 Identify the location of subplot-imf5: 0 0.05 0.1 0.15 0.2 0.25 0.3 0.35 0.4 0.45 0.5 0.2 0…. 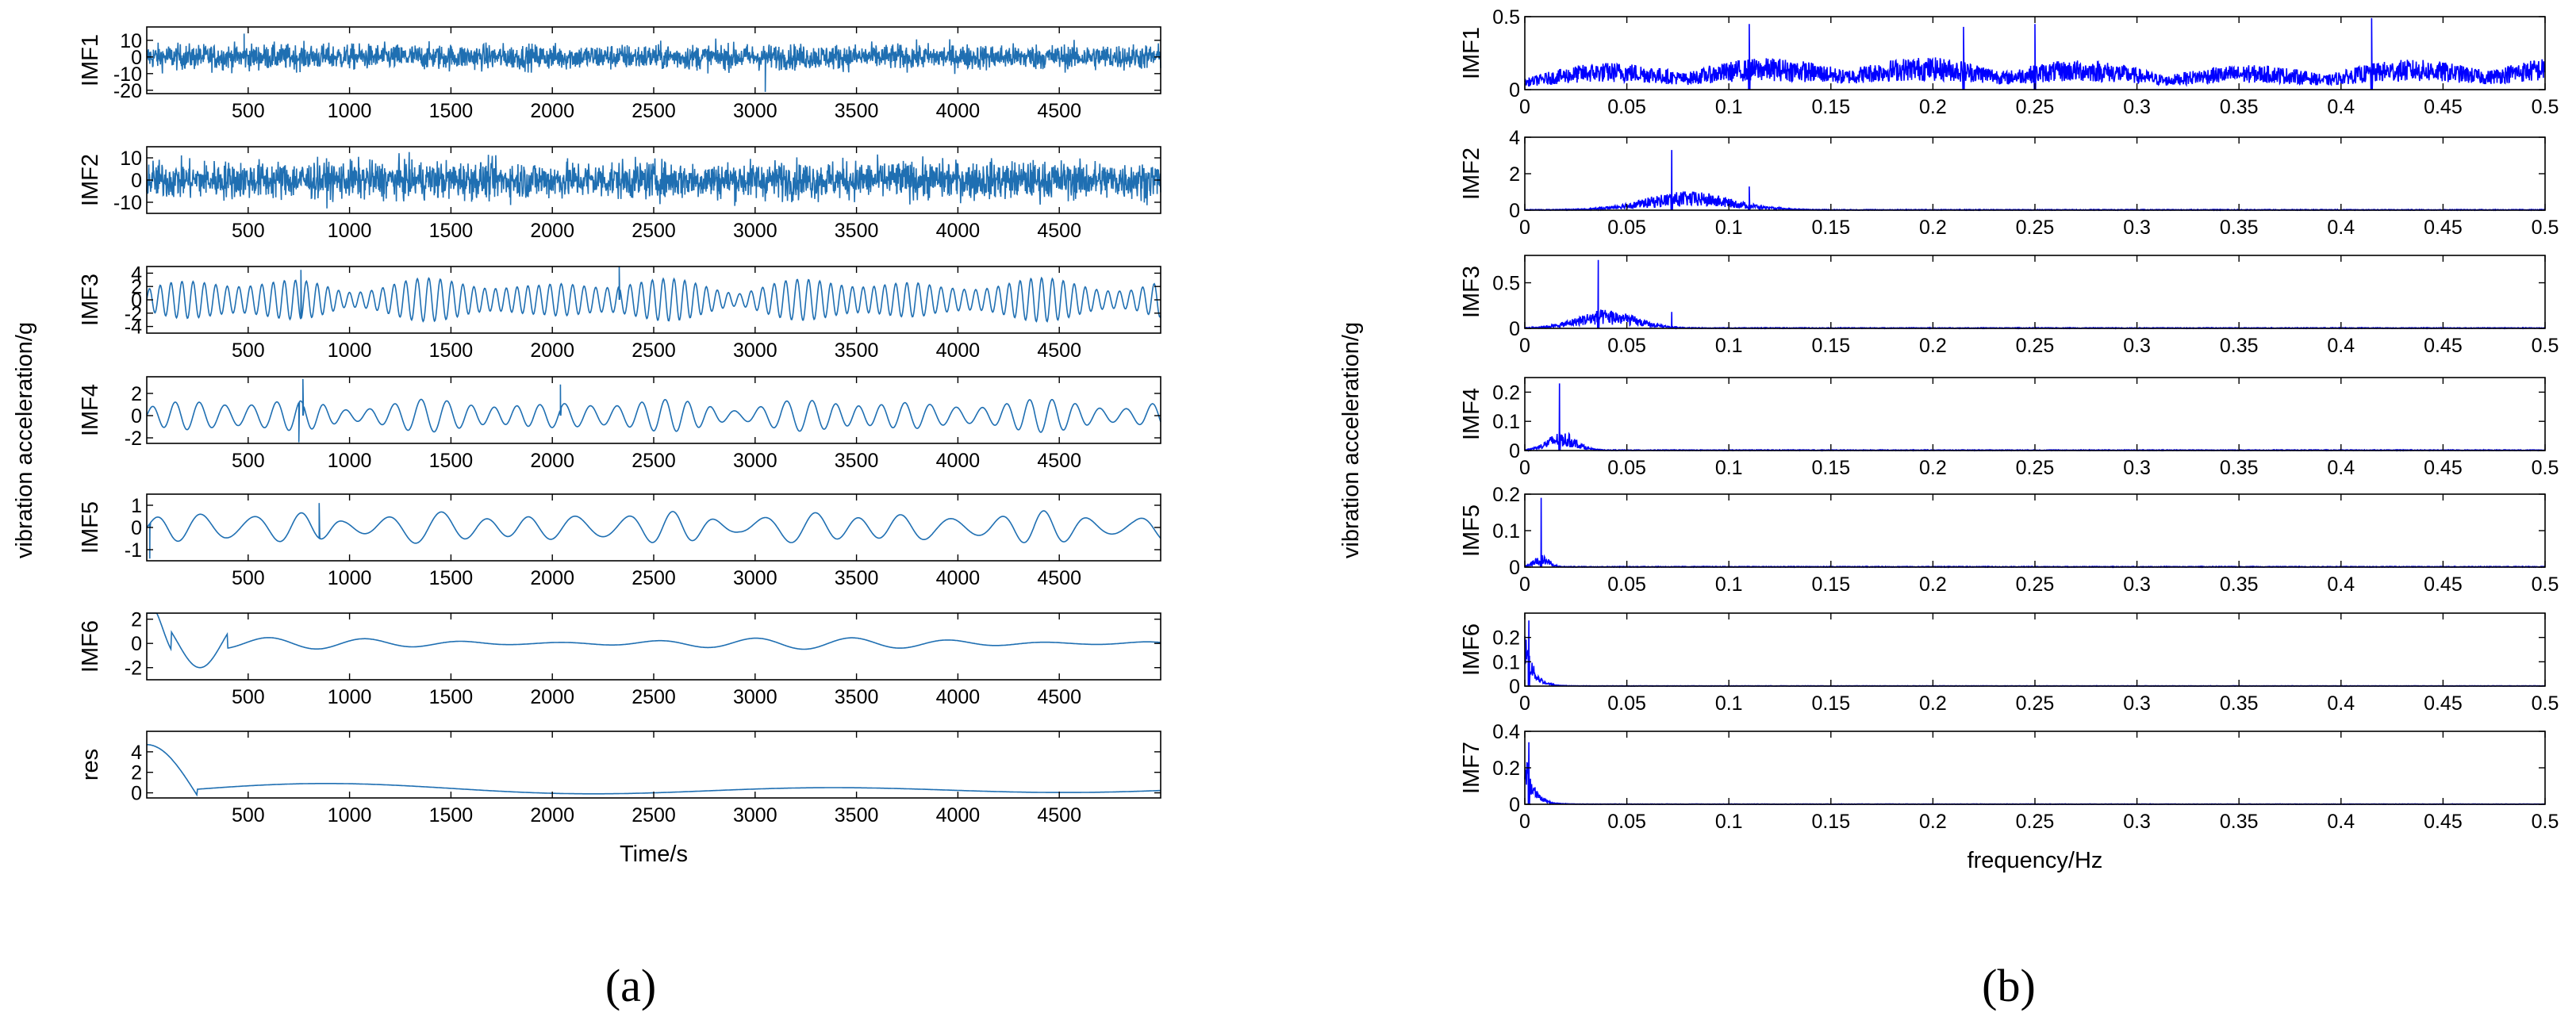
(2009, 540).